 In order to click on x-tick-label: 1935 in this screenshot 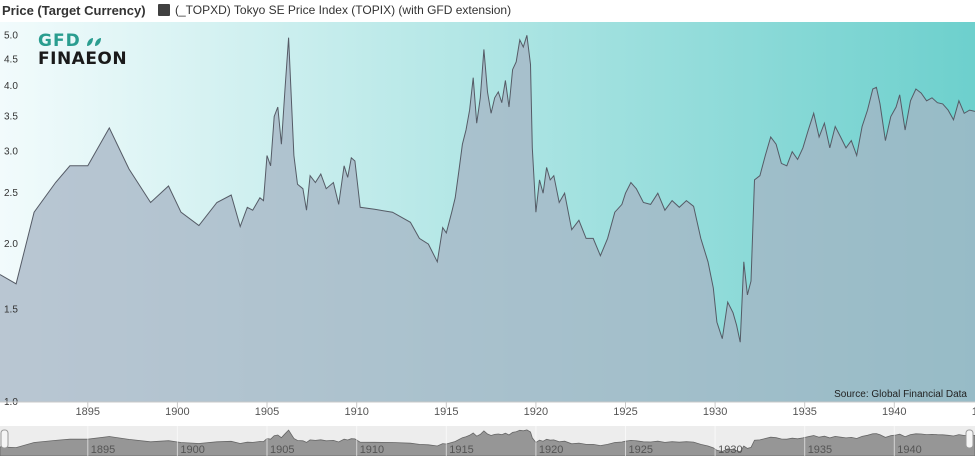, I will do `click(804, 412)`.